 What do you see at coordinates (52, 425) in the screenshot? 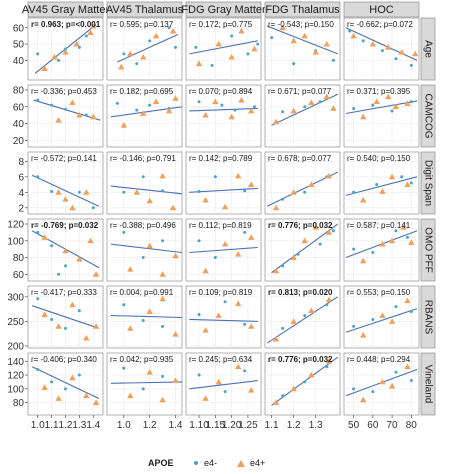
I see `x-tick-label-av45-gray-matter: 1.1` at bounding box center [52, 425].